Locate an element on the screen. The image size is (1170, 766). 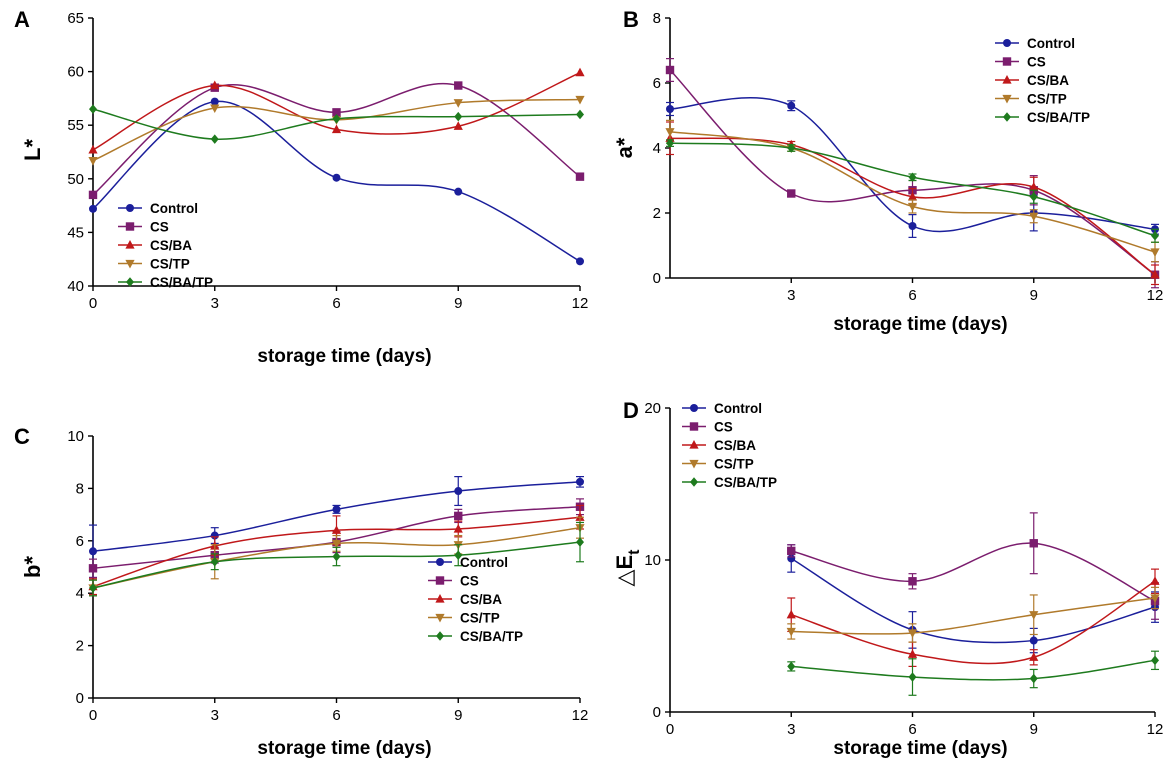
panel-a-ylabel: L* is located at coordinates (32, 150).